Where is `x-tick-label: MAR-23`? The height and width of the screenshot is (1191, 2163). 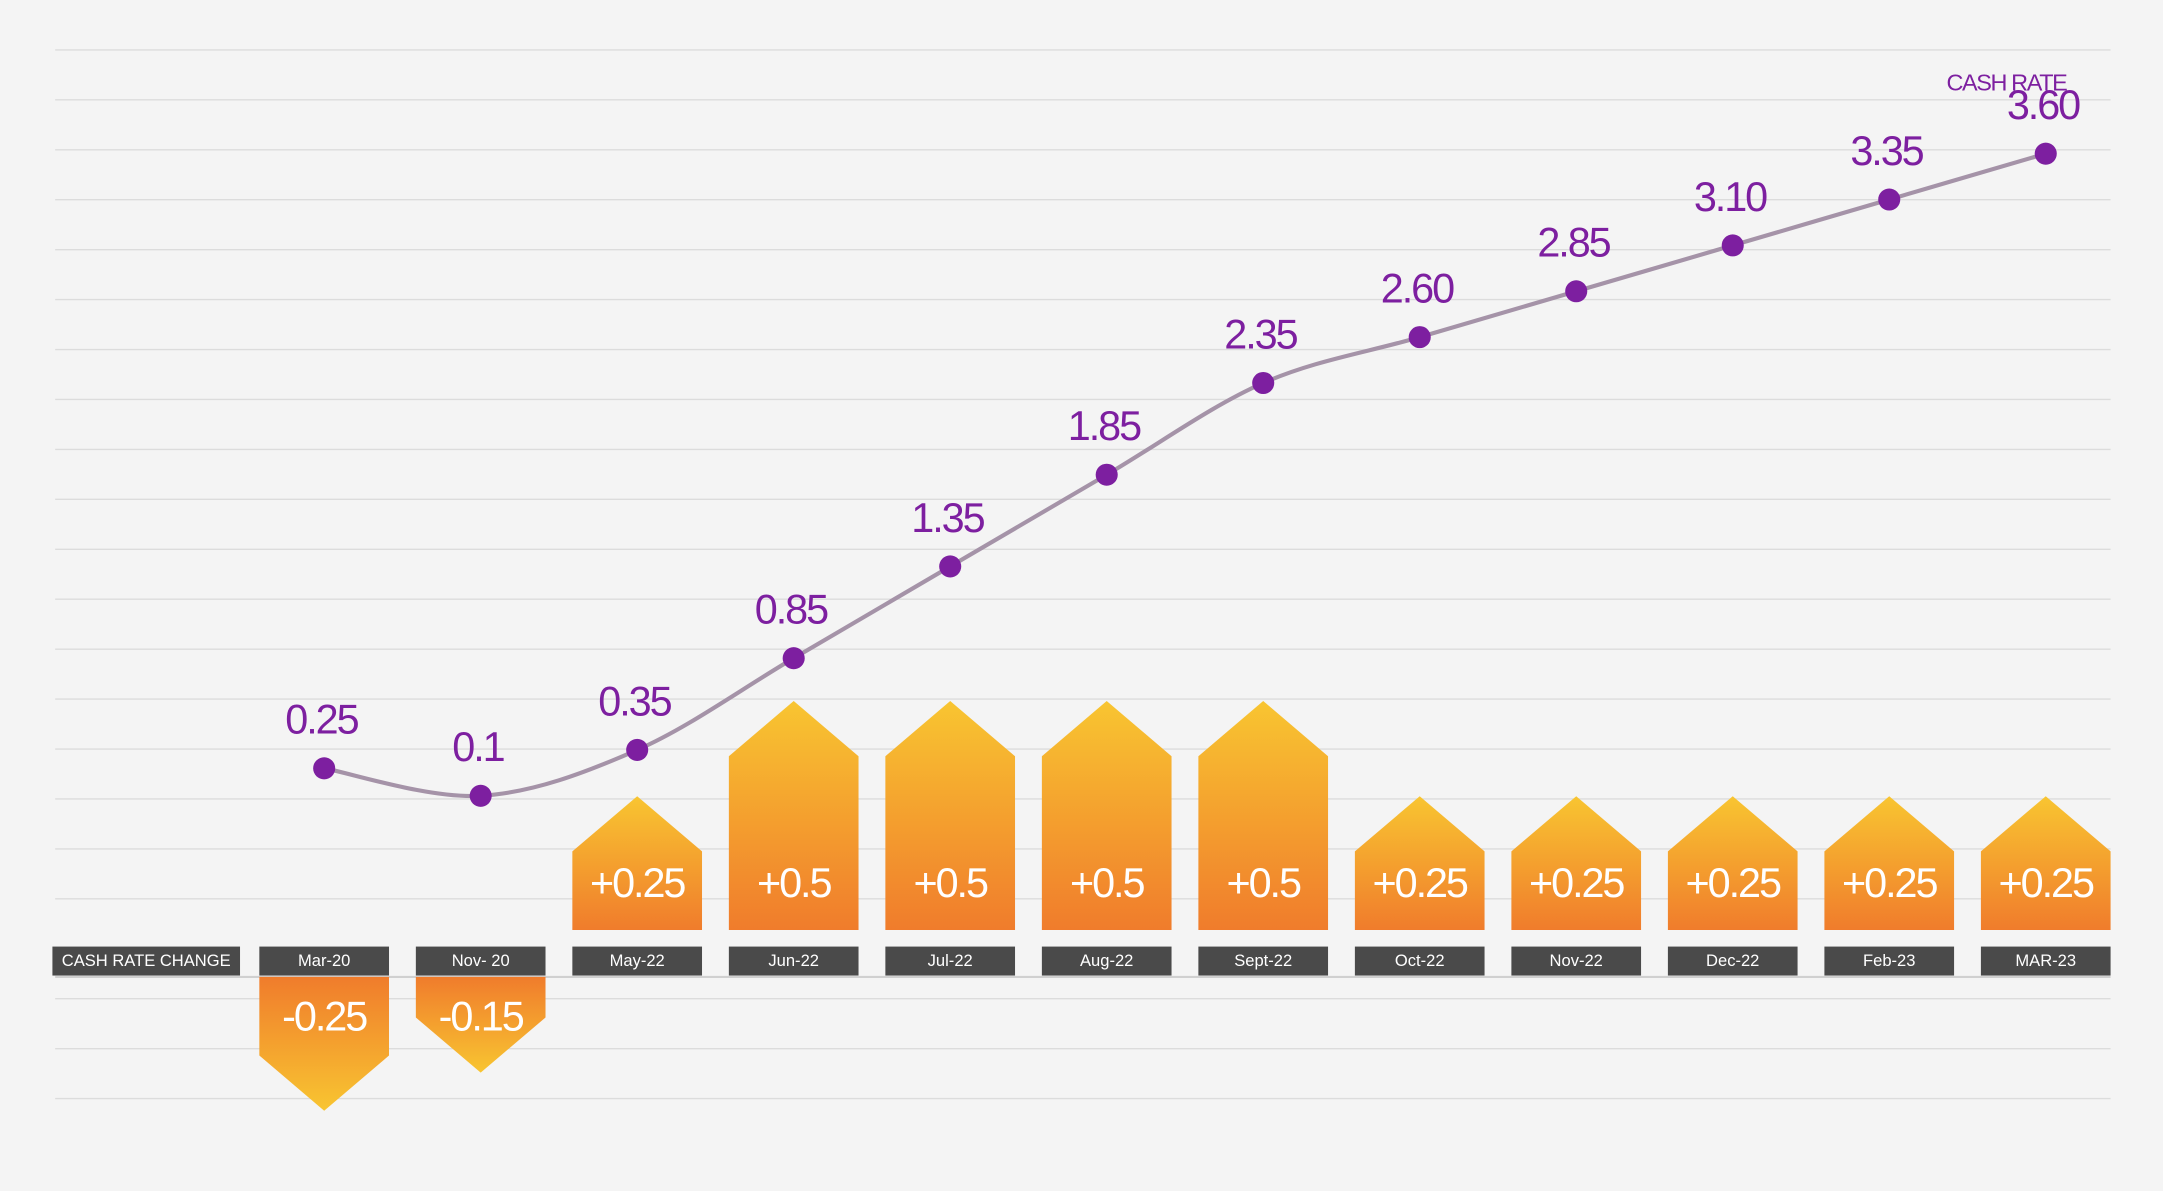
x-tick-label: MAR-23 is located at coordinates (2045, 960).